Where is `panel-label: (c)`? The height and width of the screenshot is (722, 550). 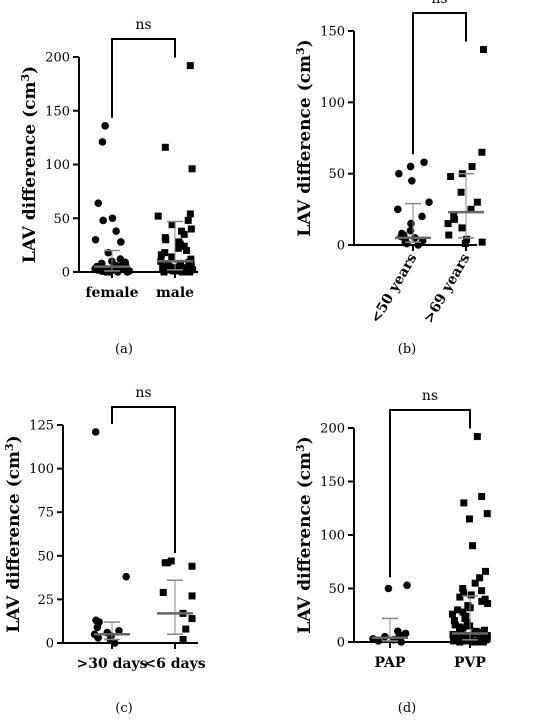 panel-label: (c) is located at coordinates (123, 708).